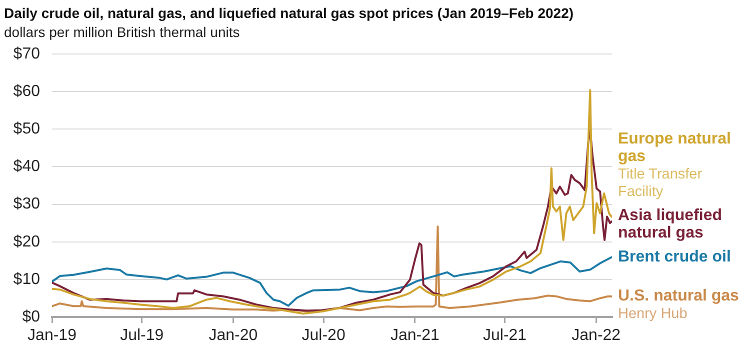 This screenshot has height=348, width=754. What do you see at coordinates (596, 335) in the screenshot?
I see `x-tick-label: Jan-22` at bounding box center [596, 335].